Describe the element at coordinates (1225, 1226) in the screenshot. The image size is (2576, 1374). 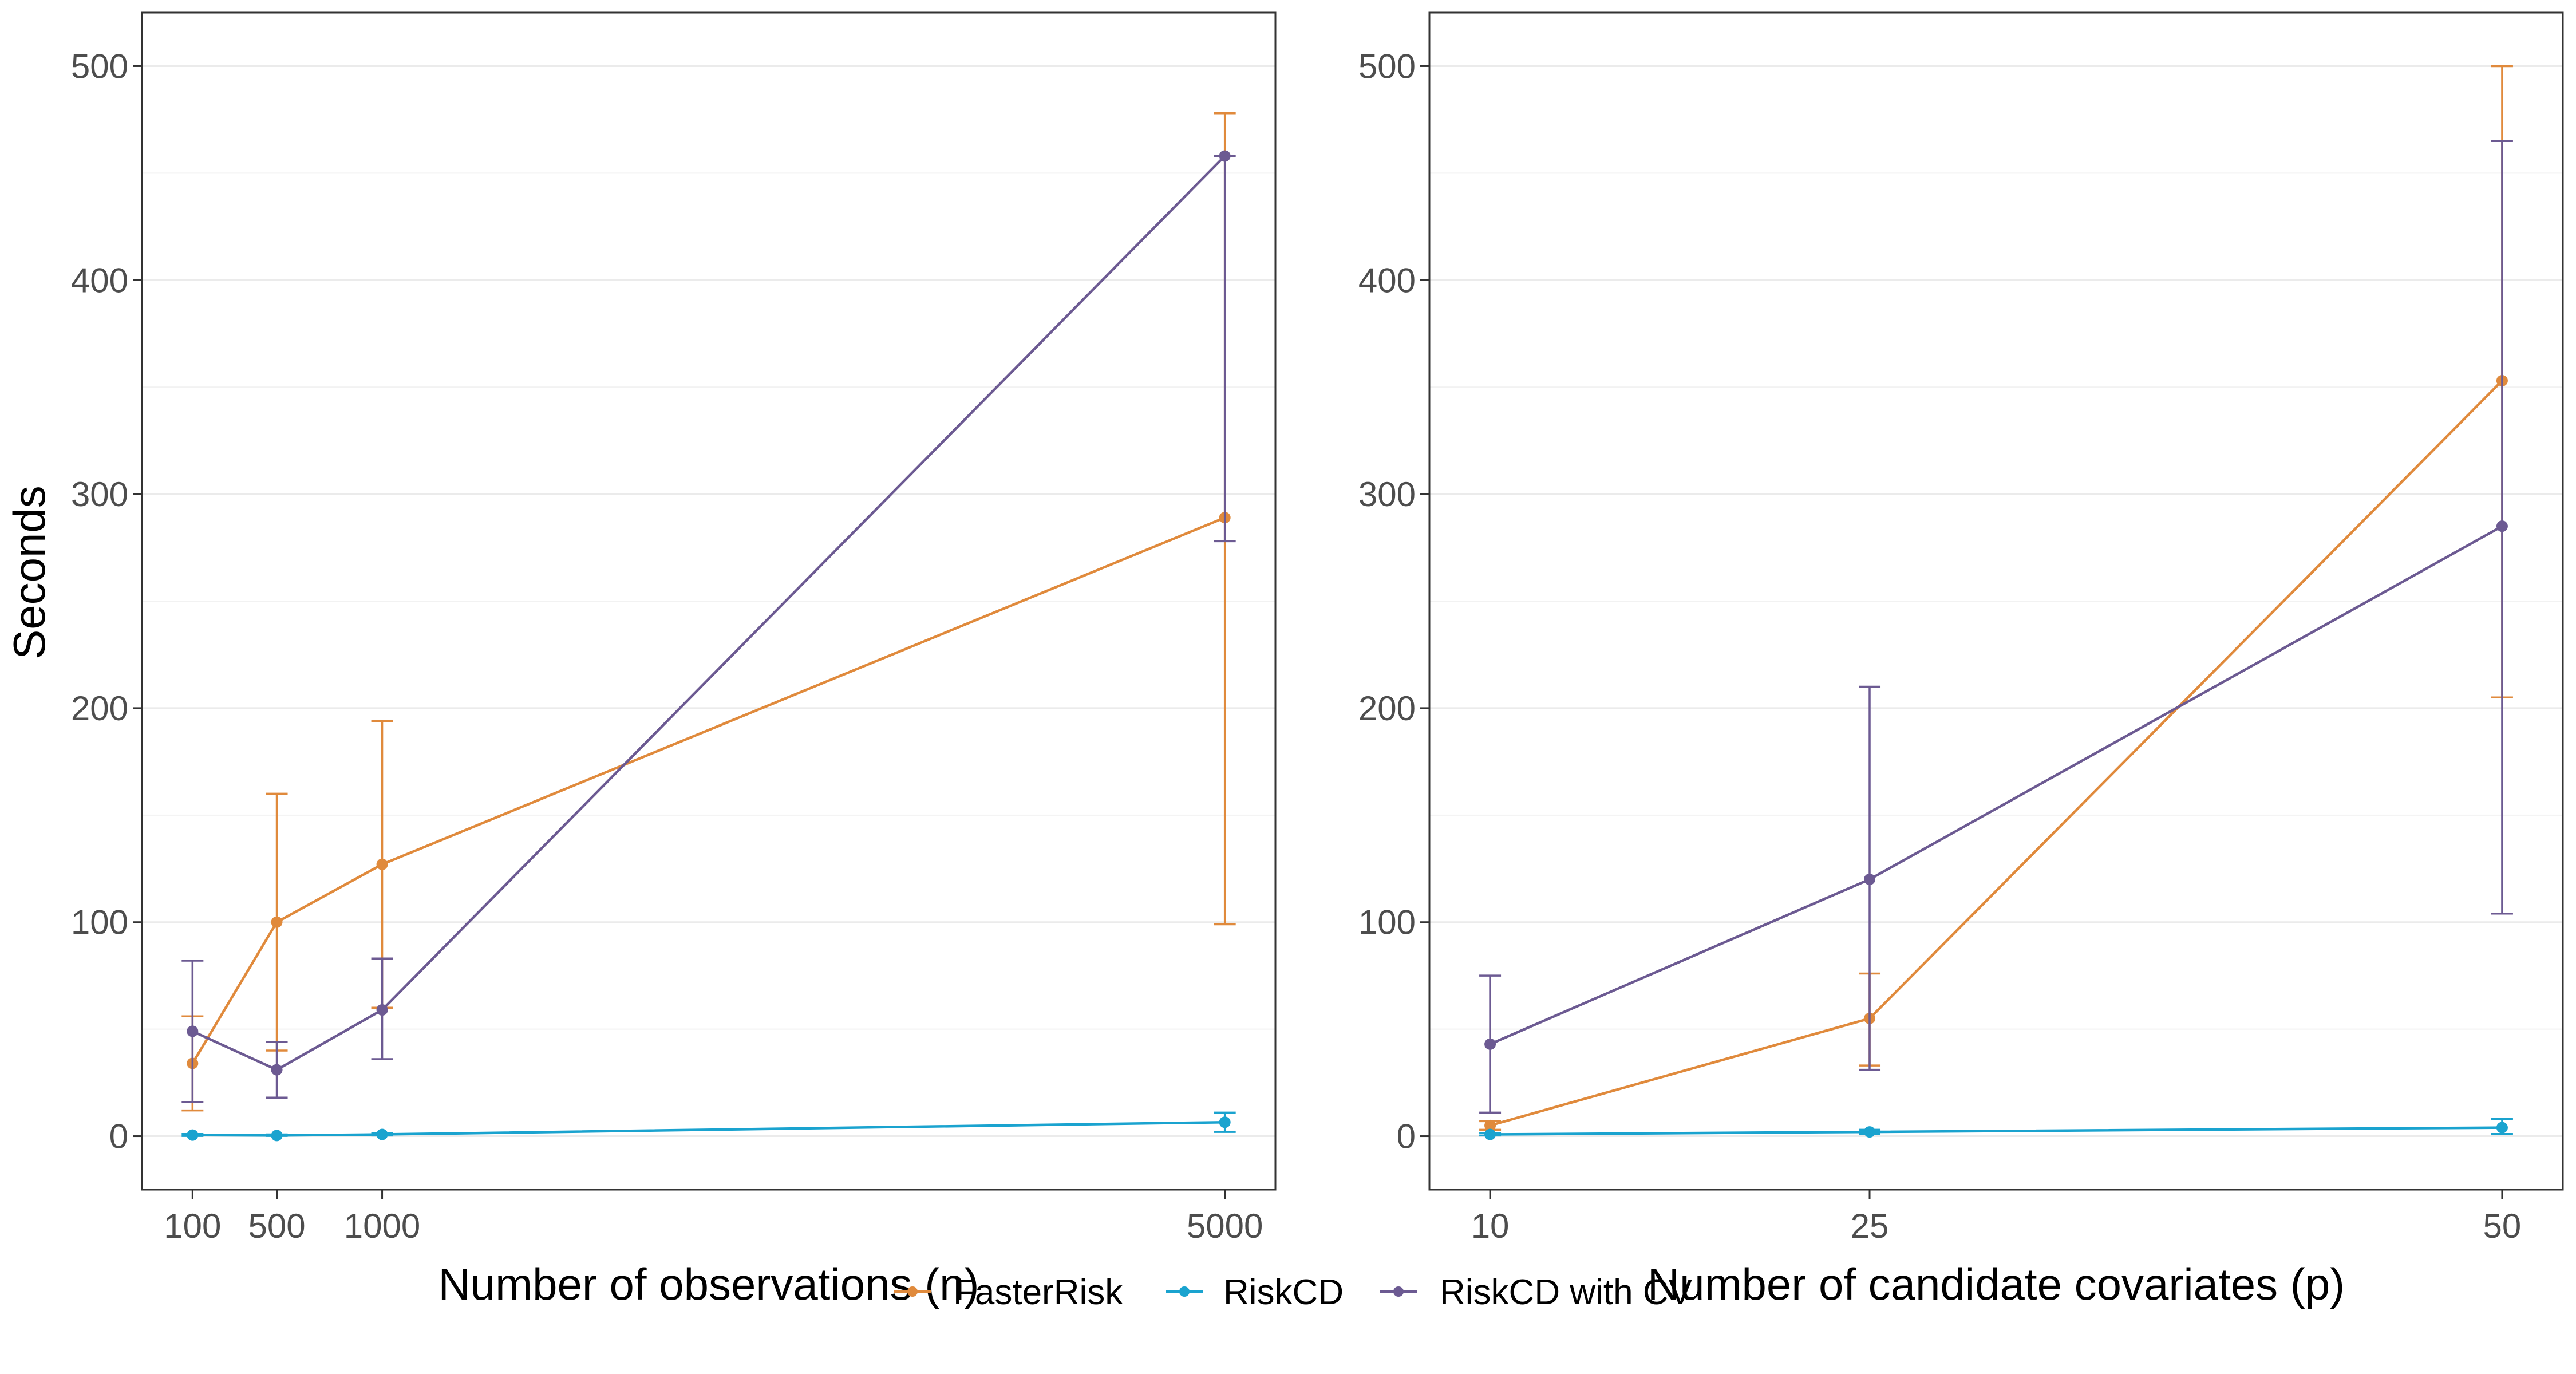
I see `x-tick-label: 5000` at that location.